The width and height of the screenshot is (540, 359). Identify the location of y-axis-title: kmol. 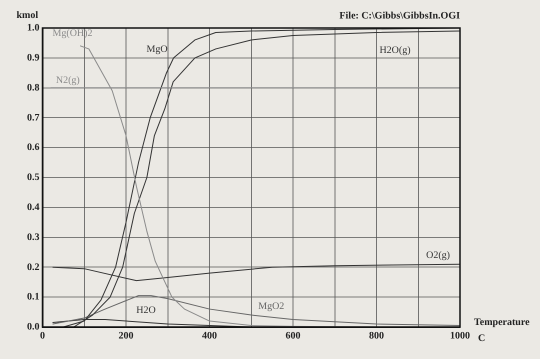
(27, 15).